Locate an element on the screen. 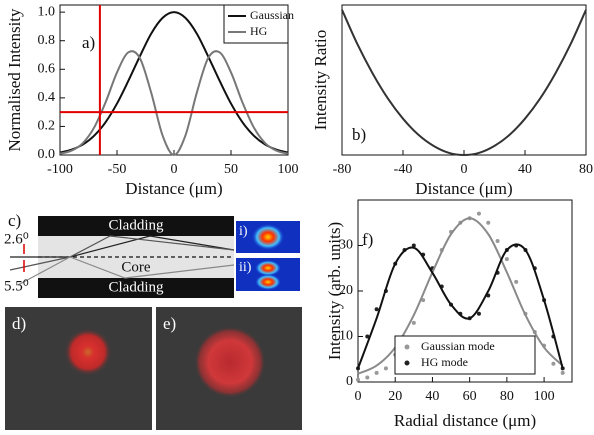  y-tick-label: 0.4 is located at coordinates (47, 97).